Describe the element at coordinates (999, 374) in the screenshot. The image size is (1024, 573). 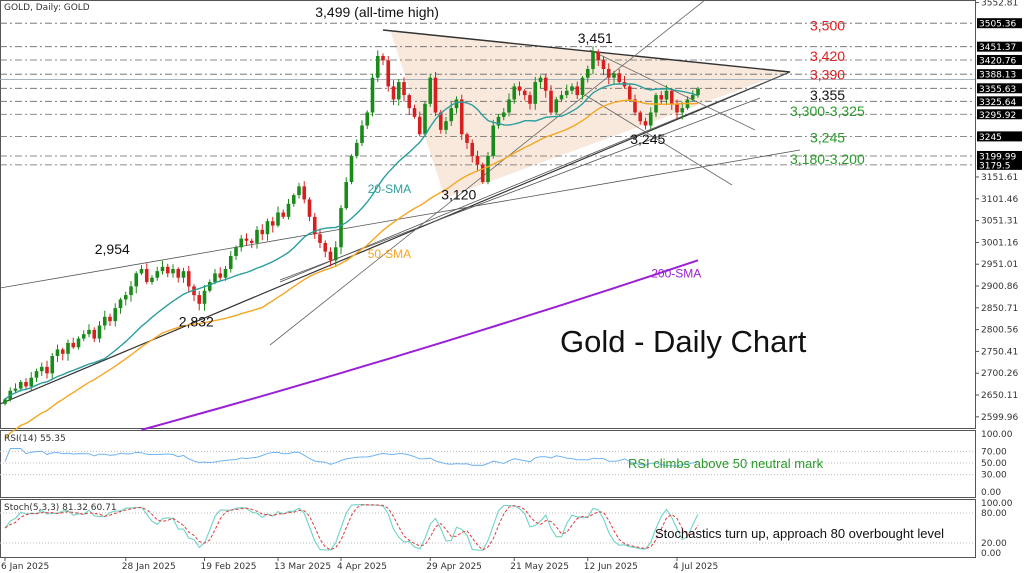
I see `price-tick-label: 2700.26` at that location.